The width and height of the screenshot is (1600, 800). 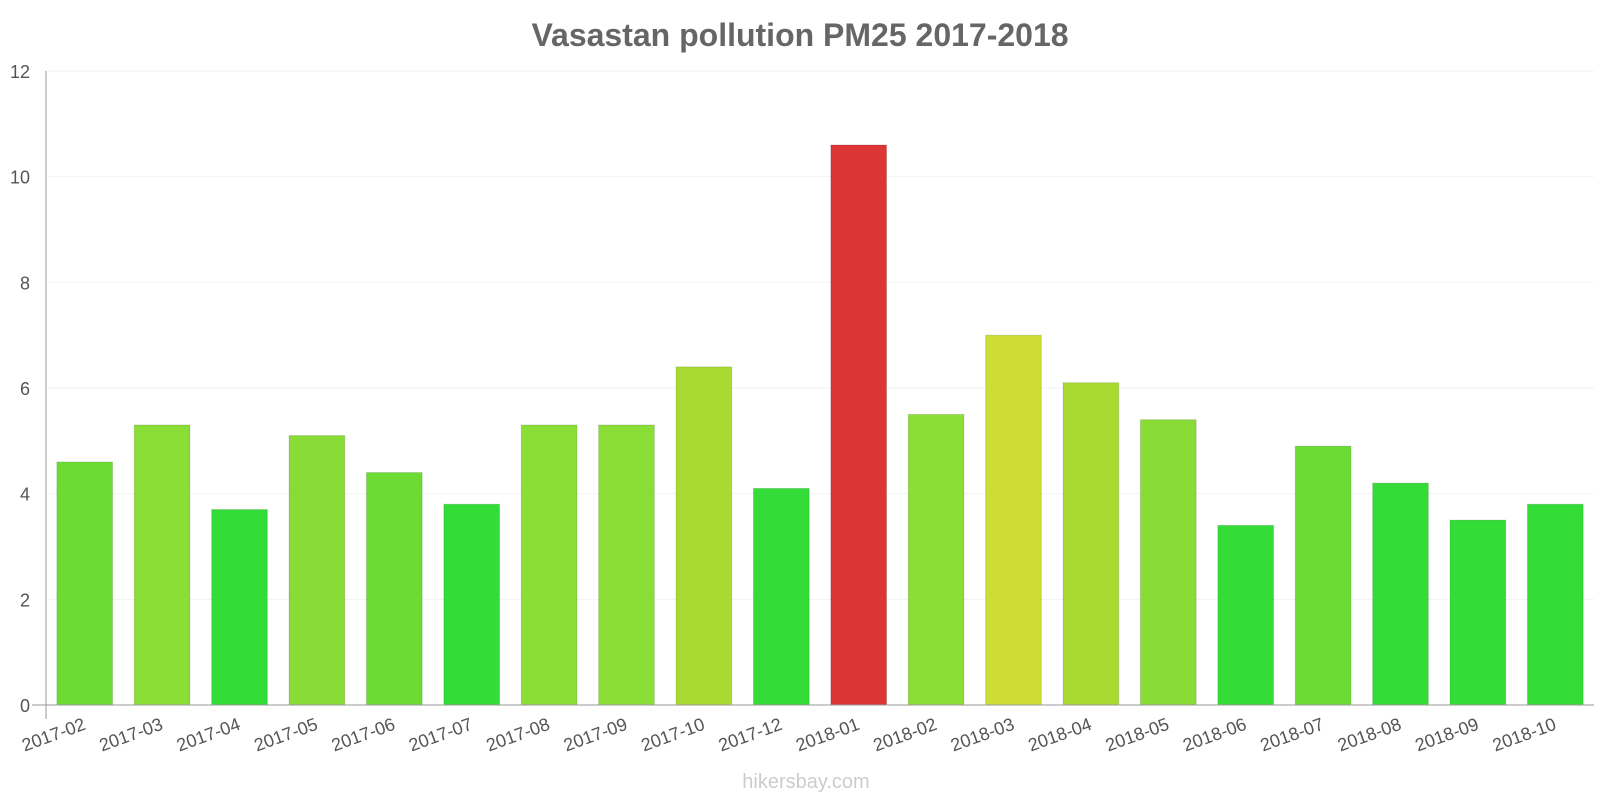 I want to click on x-tick-label: 2017-04, so click(x=208, y=734).